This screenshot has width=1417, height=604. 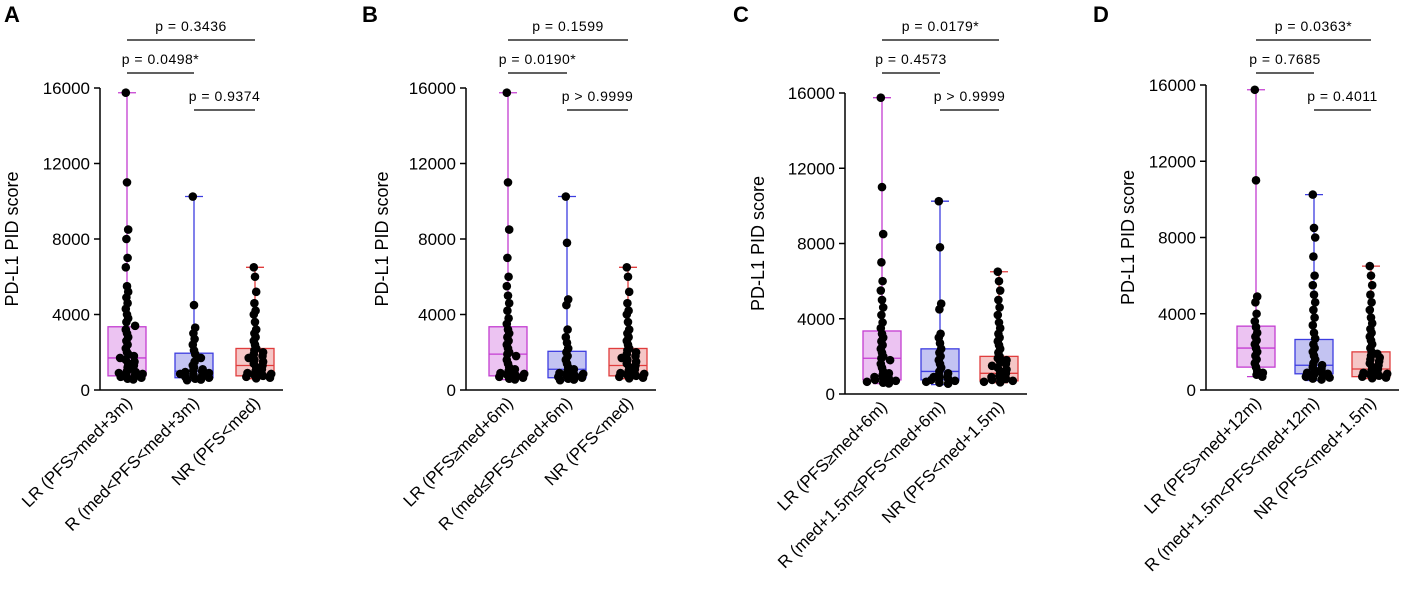 What do you see at coordinates (911, 59) in the screenshot?
I see `p-value-label: p = 0.4573` at bounding box center [911, 59].